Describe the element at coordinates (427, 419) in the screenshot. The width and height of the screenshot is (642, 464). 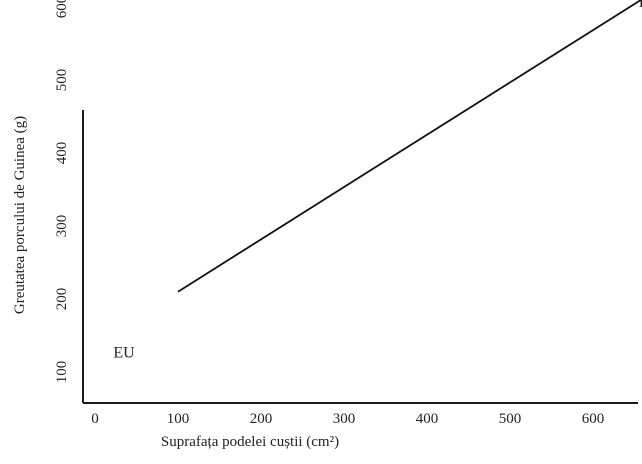
I see `x-tick-label: 400` at that location.